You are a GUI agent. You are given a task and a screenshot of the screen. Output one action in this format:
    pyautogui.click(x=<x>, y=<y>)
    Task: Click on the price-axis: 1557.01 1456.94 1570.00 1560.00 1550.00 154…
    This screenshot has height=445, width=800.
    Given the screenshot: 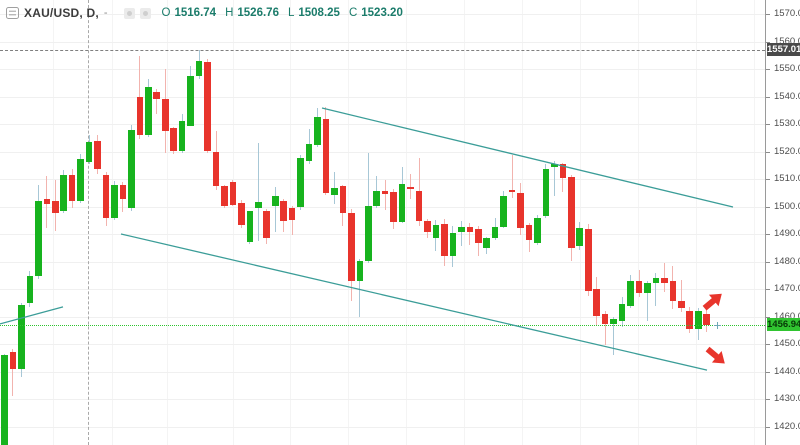 What is the action you would take?
    pyautogui.click(x=782, y=222)
    